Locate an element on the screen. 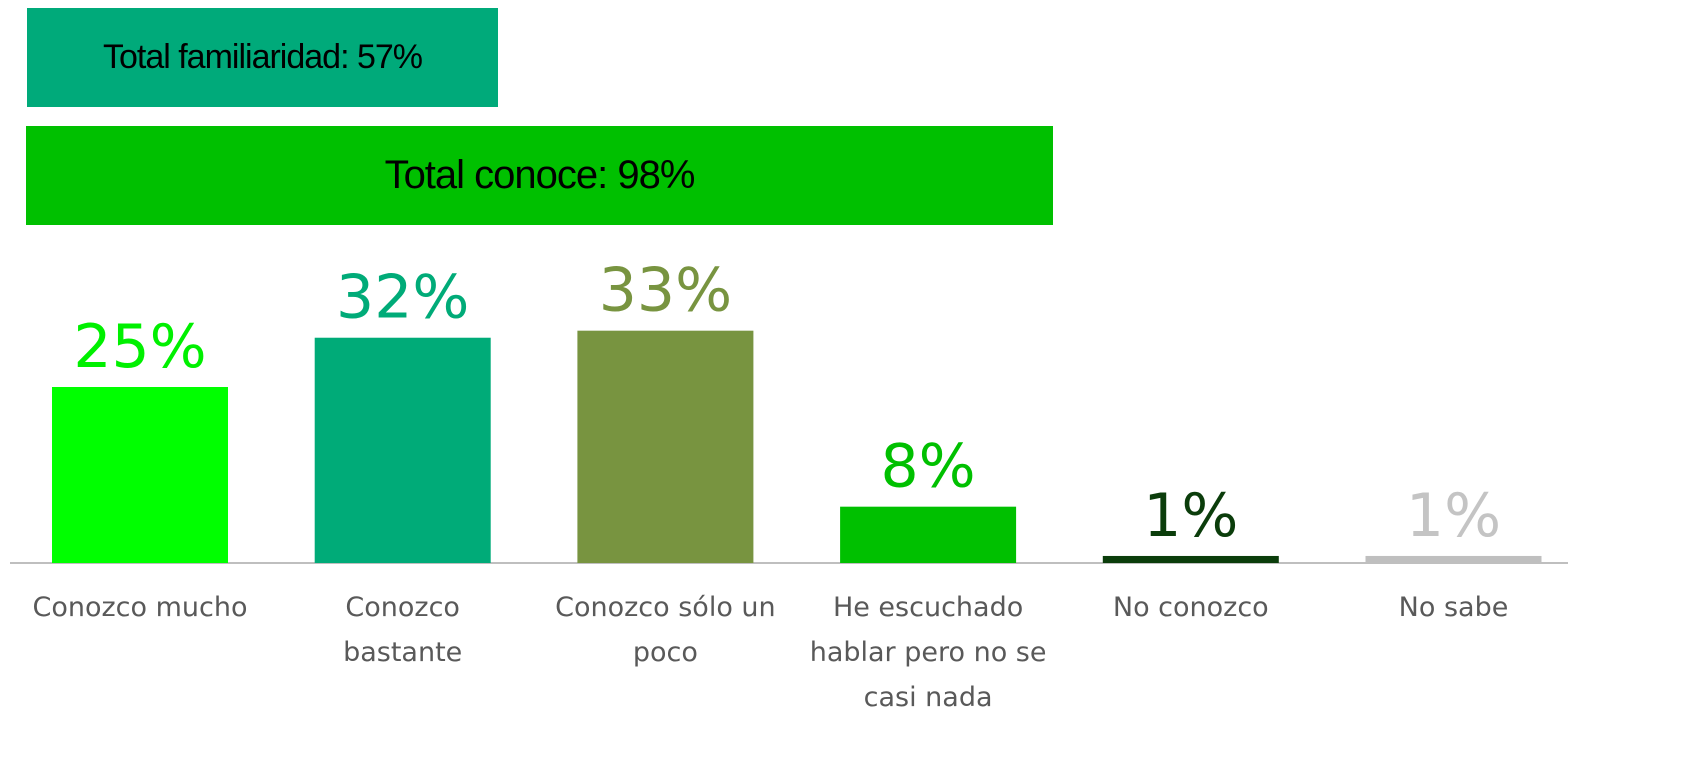 The height and width of the screenshot is (766, 1689). category-label: No sabe is located at coordinates (1453, 607).